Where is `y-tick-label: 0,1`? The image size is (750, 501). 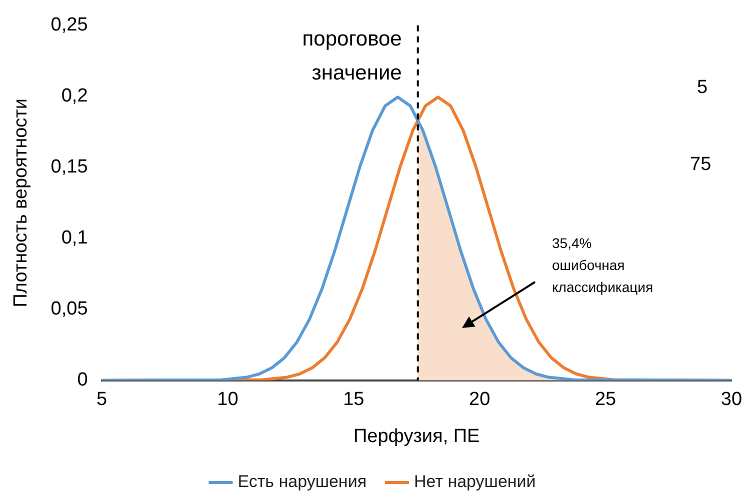
y-tick-label: 0,1 is located at coordinates (74, 238).